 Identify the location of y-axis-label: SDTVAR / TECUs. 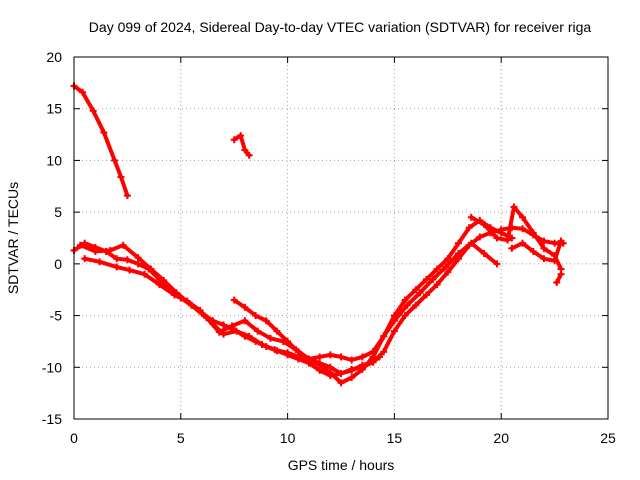
(13, 238).